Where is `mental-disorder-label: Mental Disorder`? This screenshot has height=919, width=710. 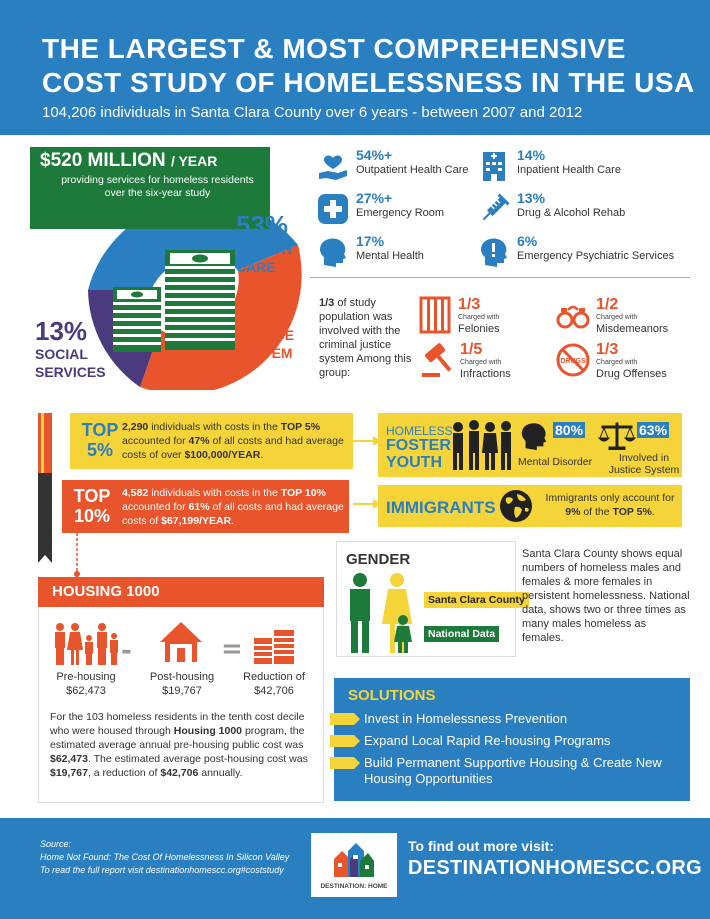
mental-disorder-label: Mental Disorder is located at coordinates (555, 462).